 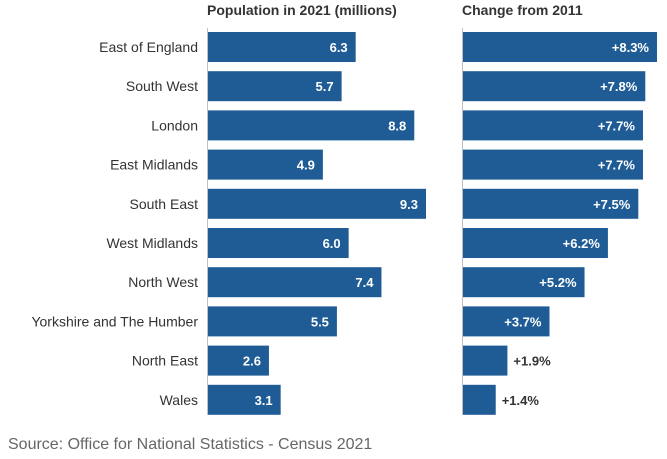 I want to click on data-label: +7.8%, so click(x=619, y=86).